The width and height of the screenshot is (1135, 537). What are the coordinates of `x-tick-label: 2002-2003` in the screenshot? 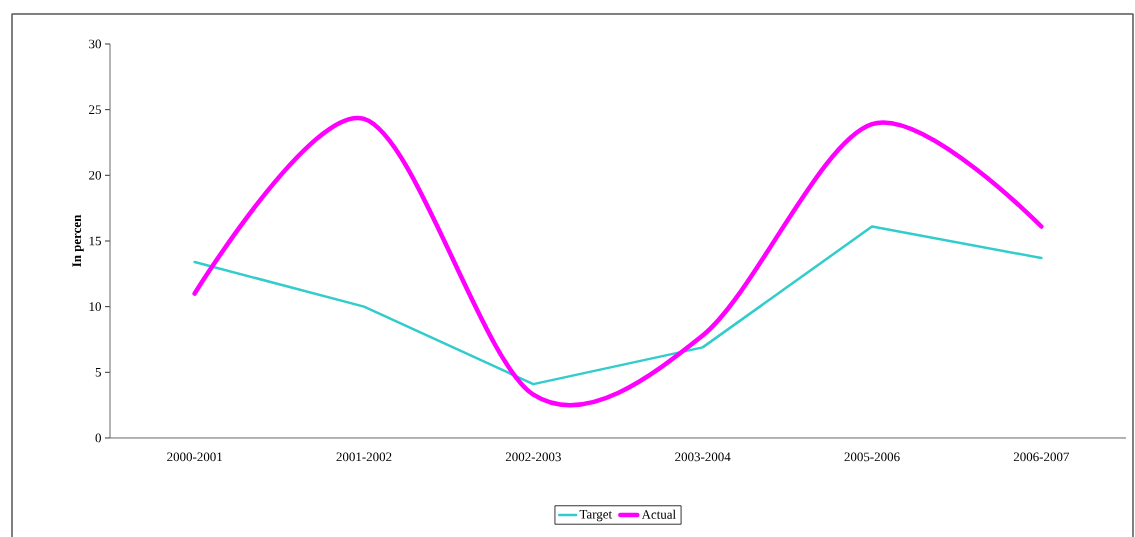 It's located at (533, 457).